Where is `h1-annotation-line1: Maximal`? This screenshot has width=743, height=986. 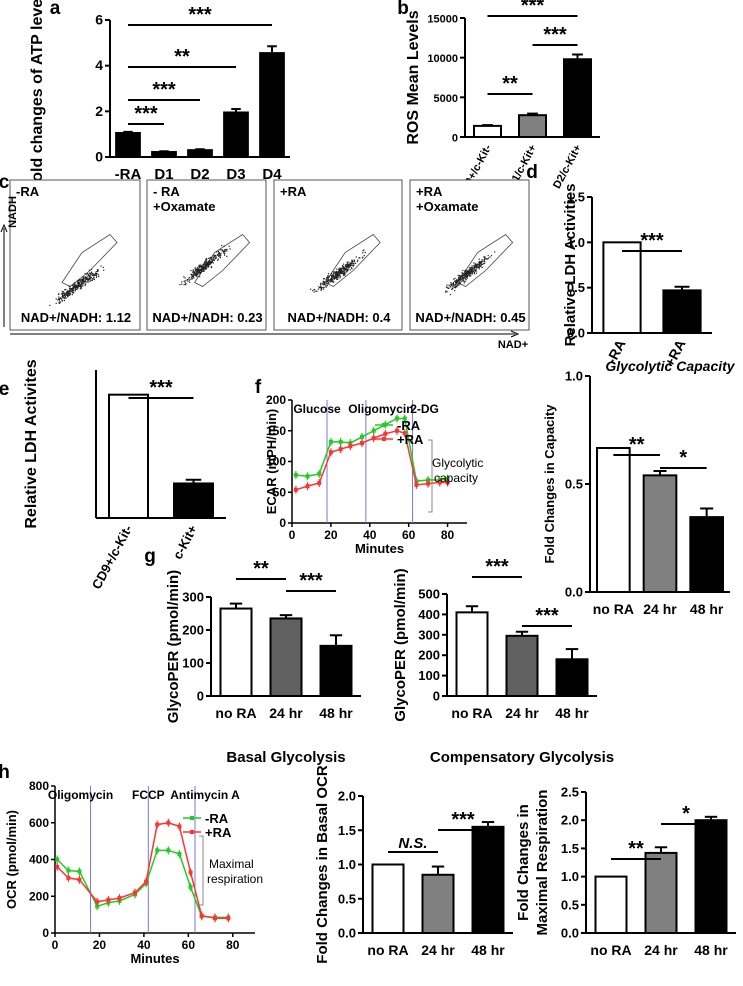 h1-annotation-line1: Maximal is located at coordinates (231, 864).